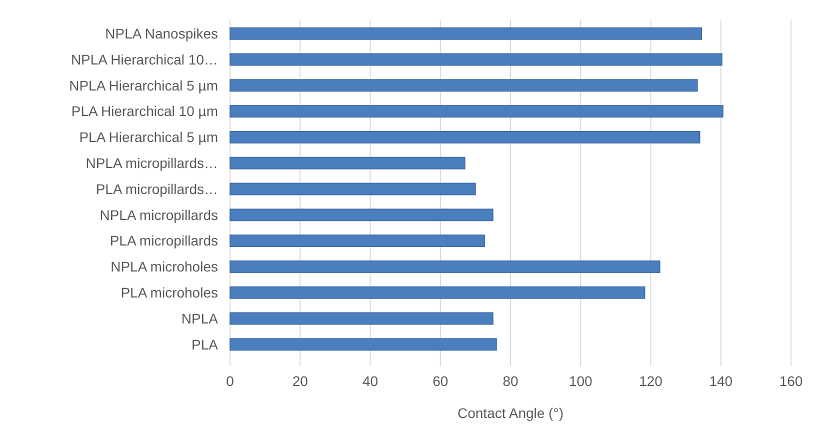 The image size is (823, 436). I want to click on x-tick-label: 40, so click(370, 381).